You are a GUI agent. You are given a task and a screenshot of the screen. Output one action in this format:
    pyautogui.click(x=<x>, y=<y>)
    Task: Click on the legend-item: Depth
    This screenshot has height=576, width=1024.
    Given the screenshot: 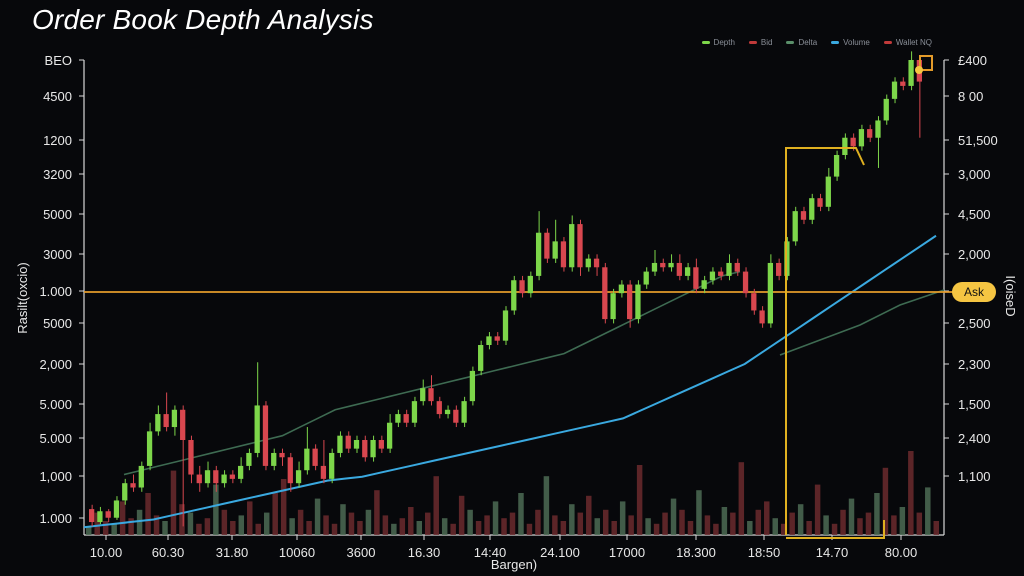 What is the action you would take?
    pyautogui.click(x=718, y=42)
    